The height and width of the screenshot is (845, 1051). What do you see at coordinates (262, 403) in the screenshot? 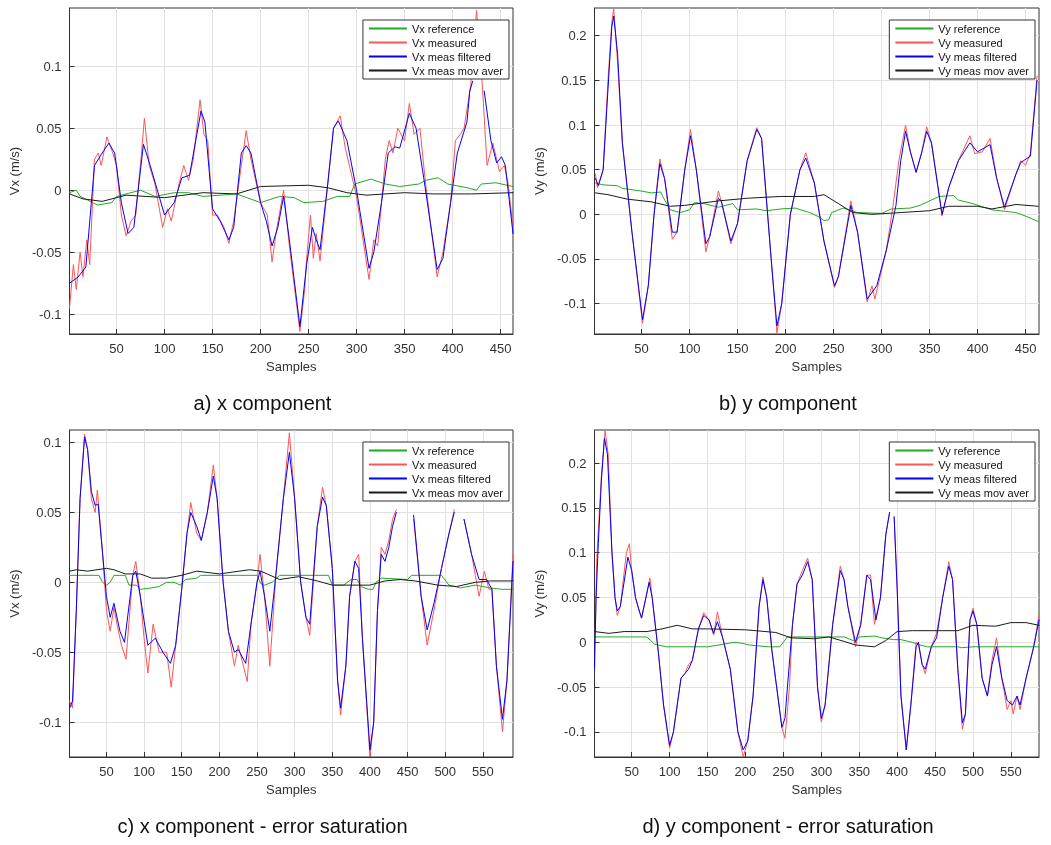
I see `text: a) x component` at bounding box center [262, 403].